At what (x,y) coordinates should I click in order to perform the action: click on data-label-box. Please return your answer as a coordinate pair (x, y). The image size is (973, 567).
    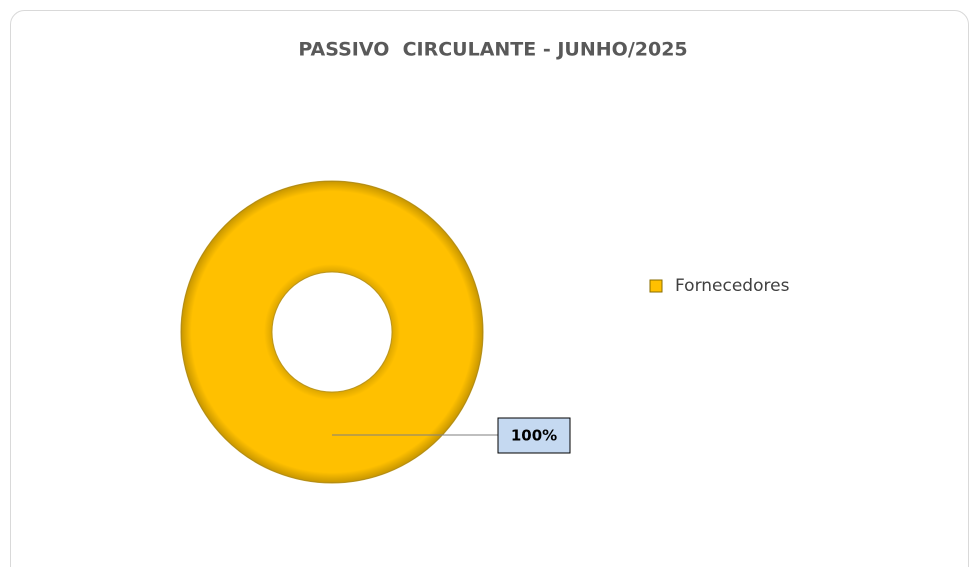
    Looking at the image, I should click on (534, 435).